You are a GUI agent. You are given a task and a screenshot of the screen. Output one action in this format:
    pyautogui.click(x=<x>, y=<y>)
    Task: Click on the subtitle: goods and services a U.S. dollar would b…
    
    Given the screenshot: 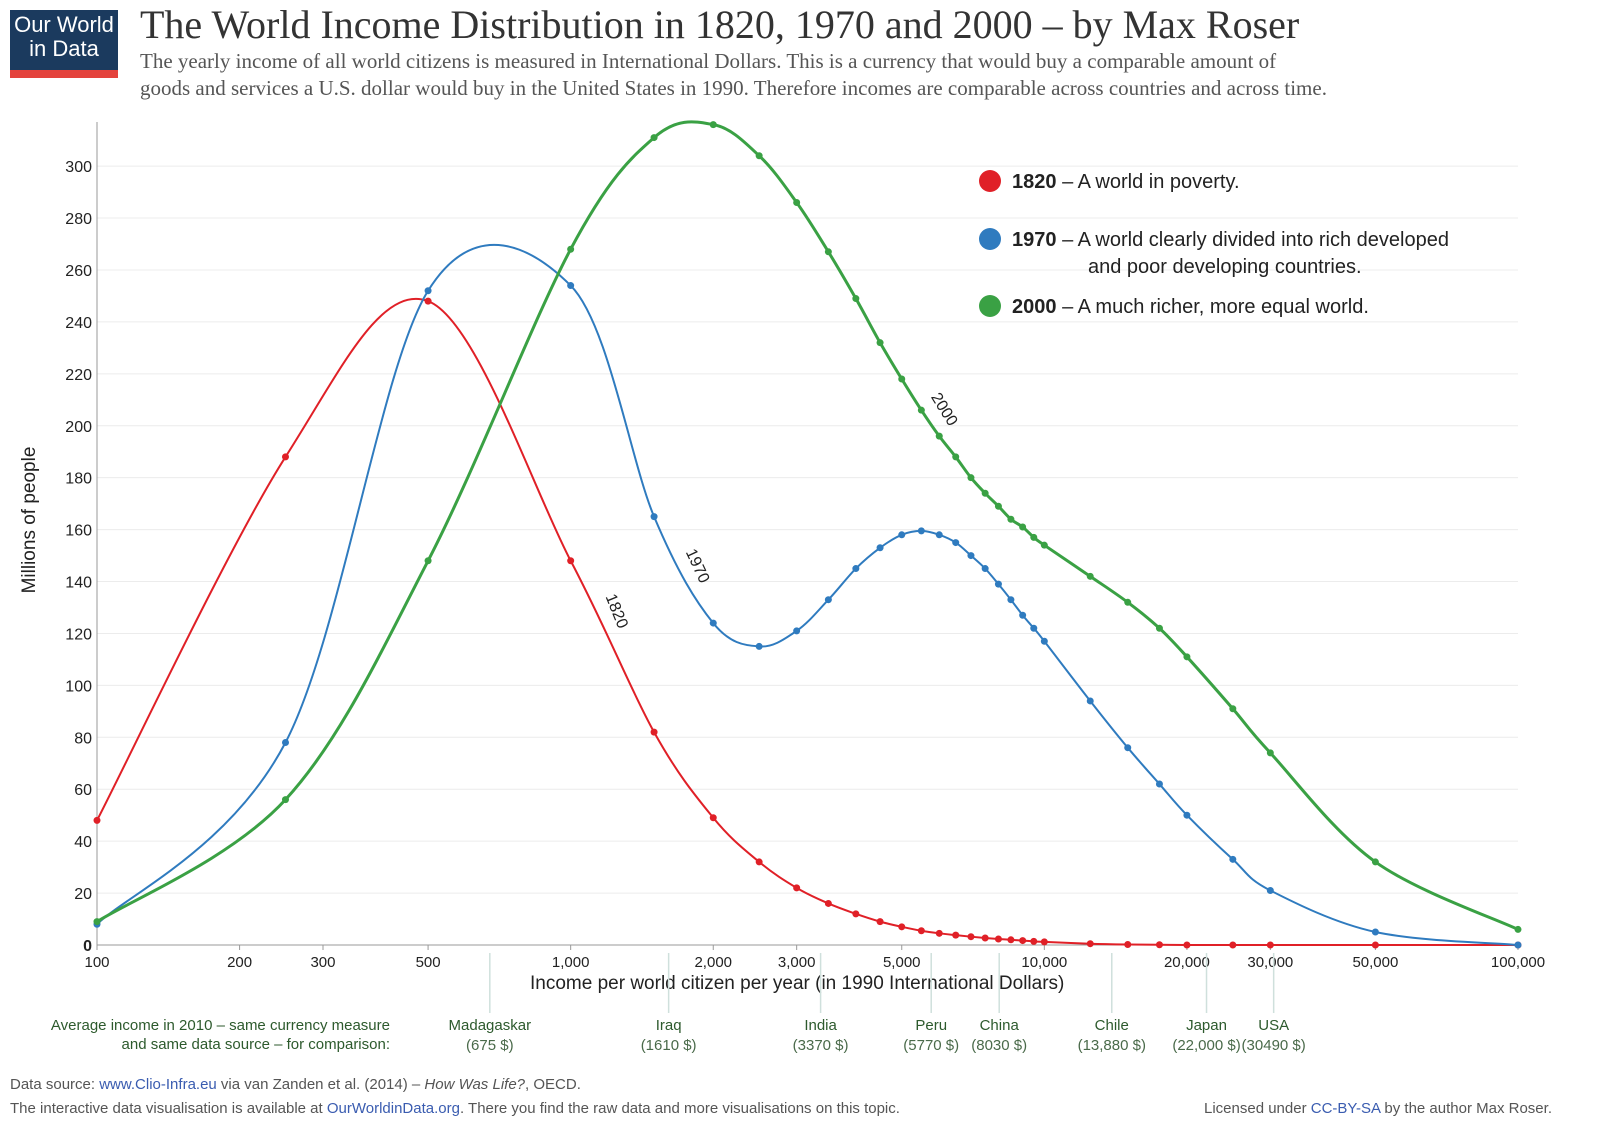 What is the action you would take?
    pyautogui.click(x=733, y=88)
    